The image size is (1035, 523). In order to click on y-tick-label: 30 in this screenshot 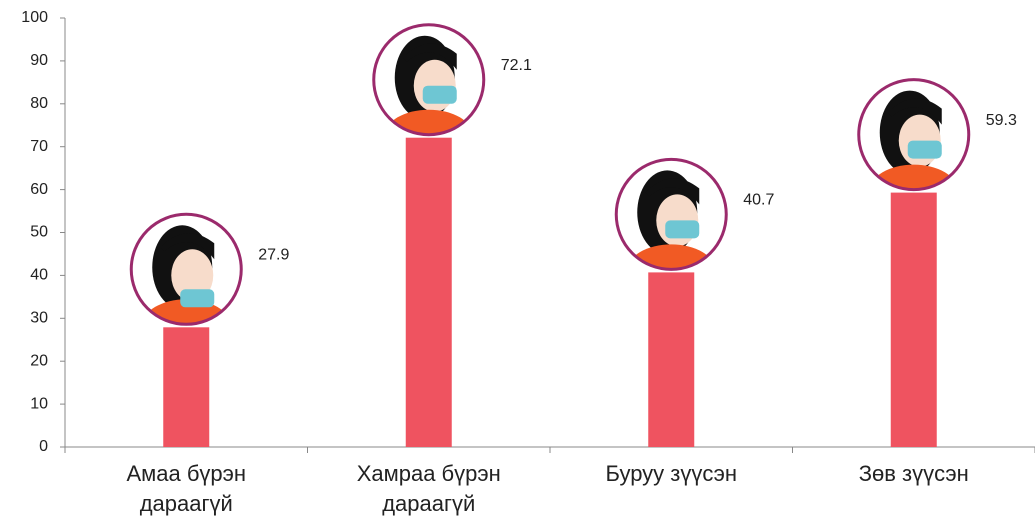, I will do `click(39, 318)`.